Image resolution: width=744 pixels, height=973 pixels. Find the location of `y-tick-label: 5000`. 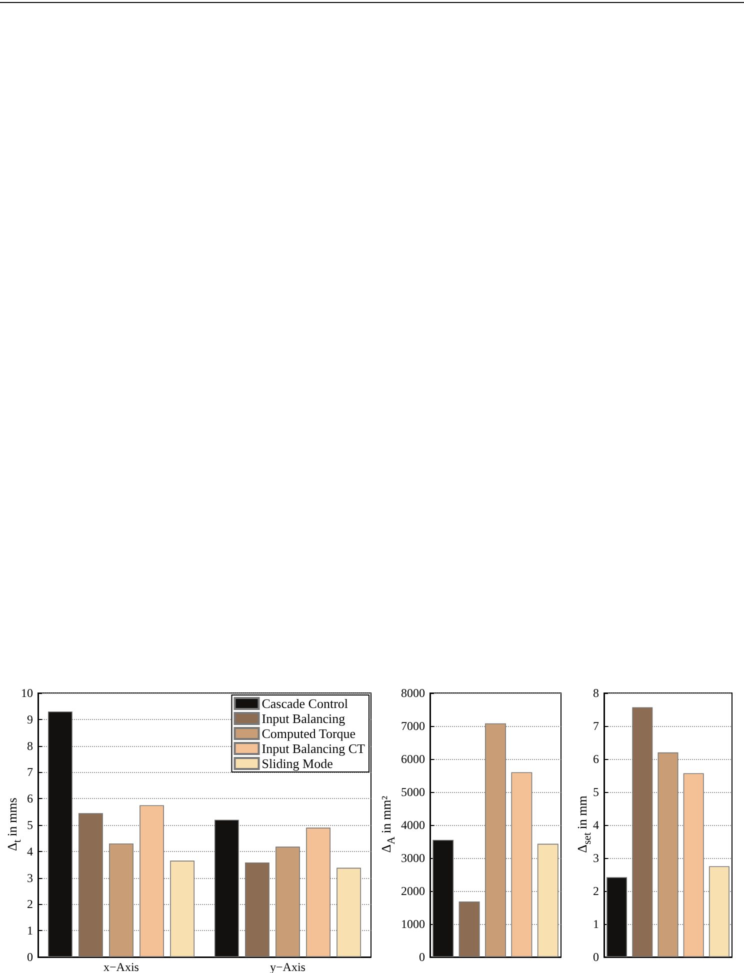

y-tick-label: 5000 is located at coordinates (413, 792).